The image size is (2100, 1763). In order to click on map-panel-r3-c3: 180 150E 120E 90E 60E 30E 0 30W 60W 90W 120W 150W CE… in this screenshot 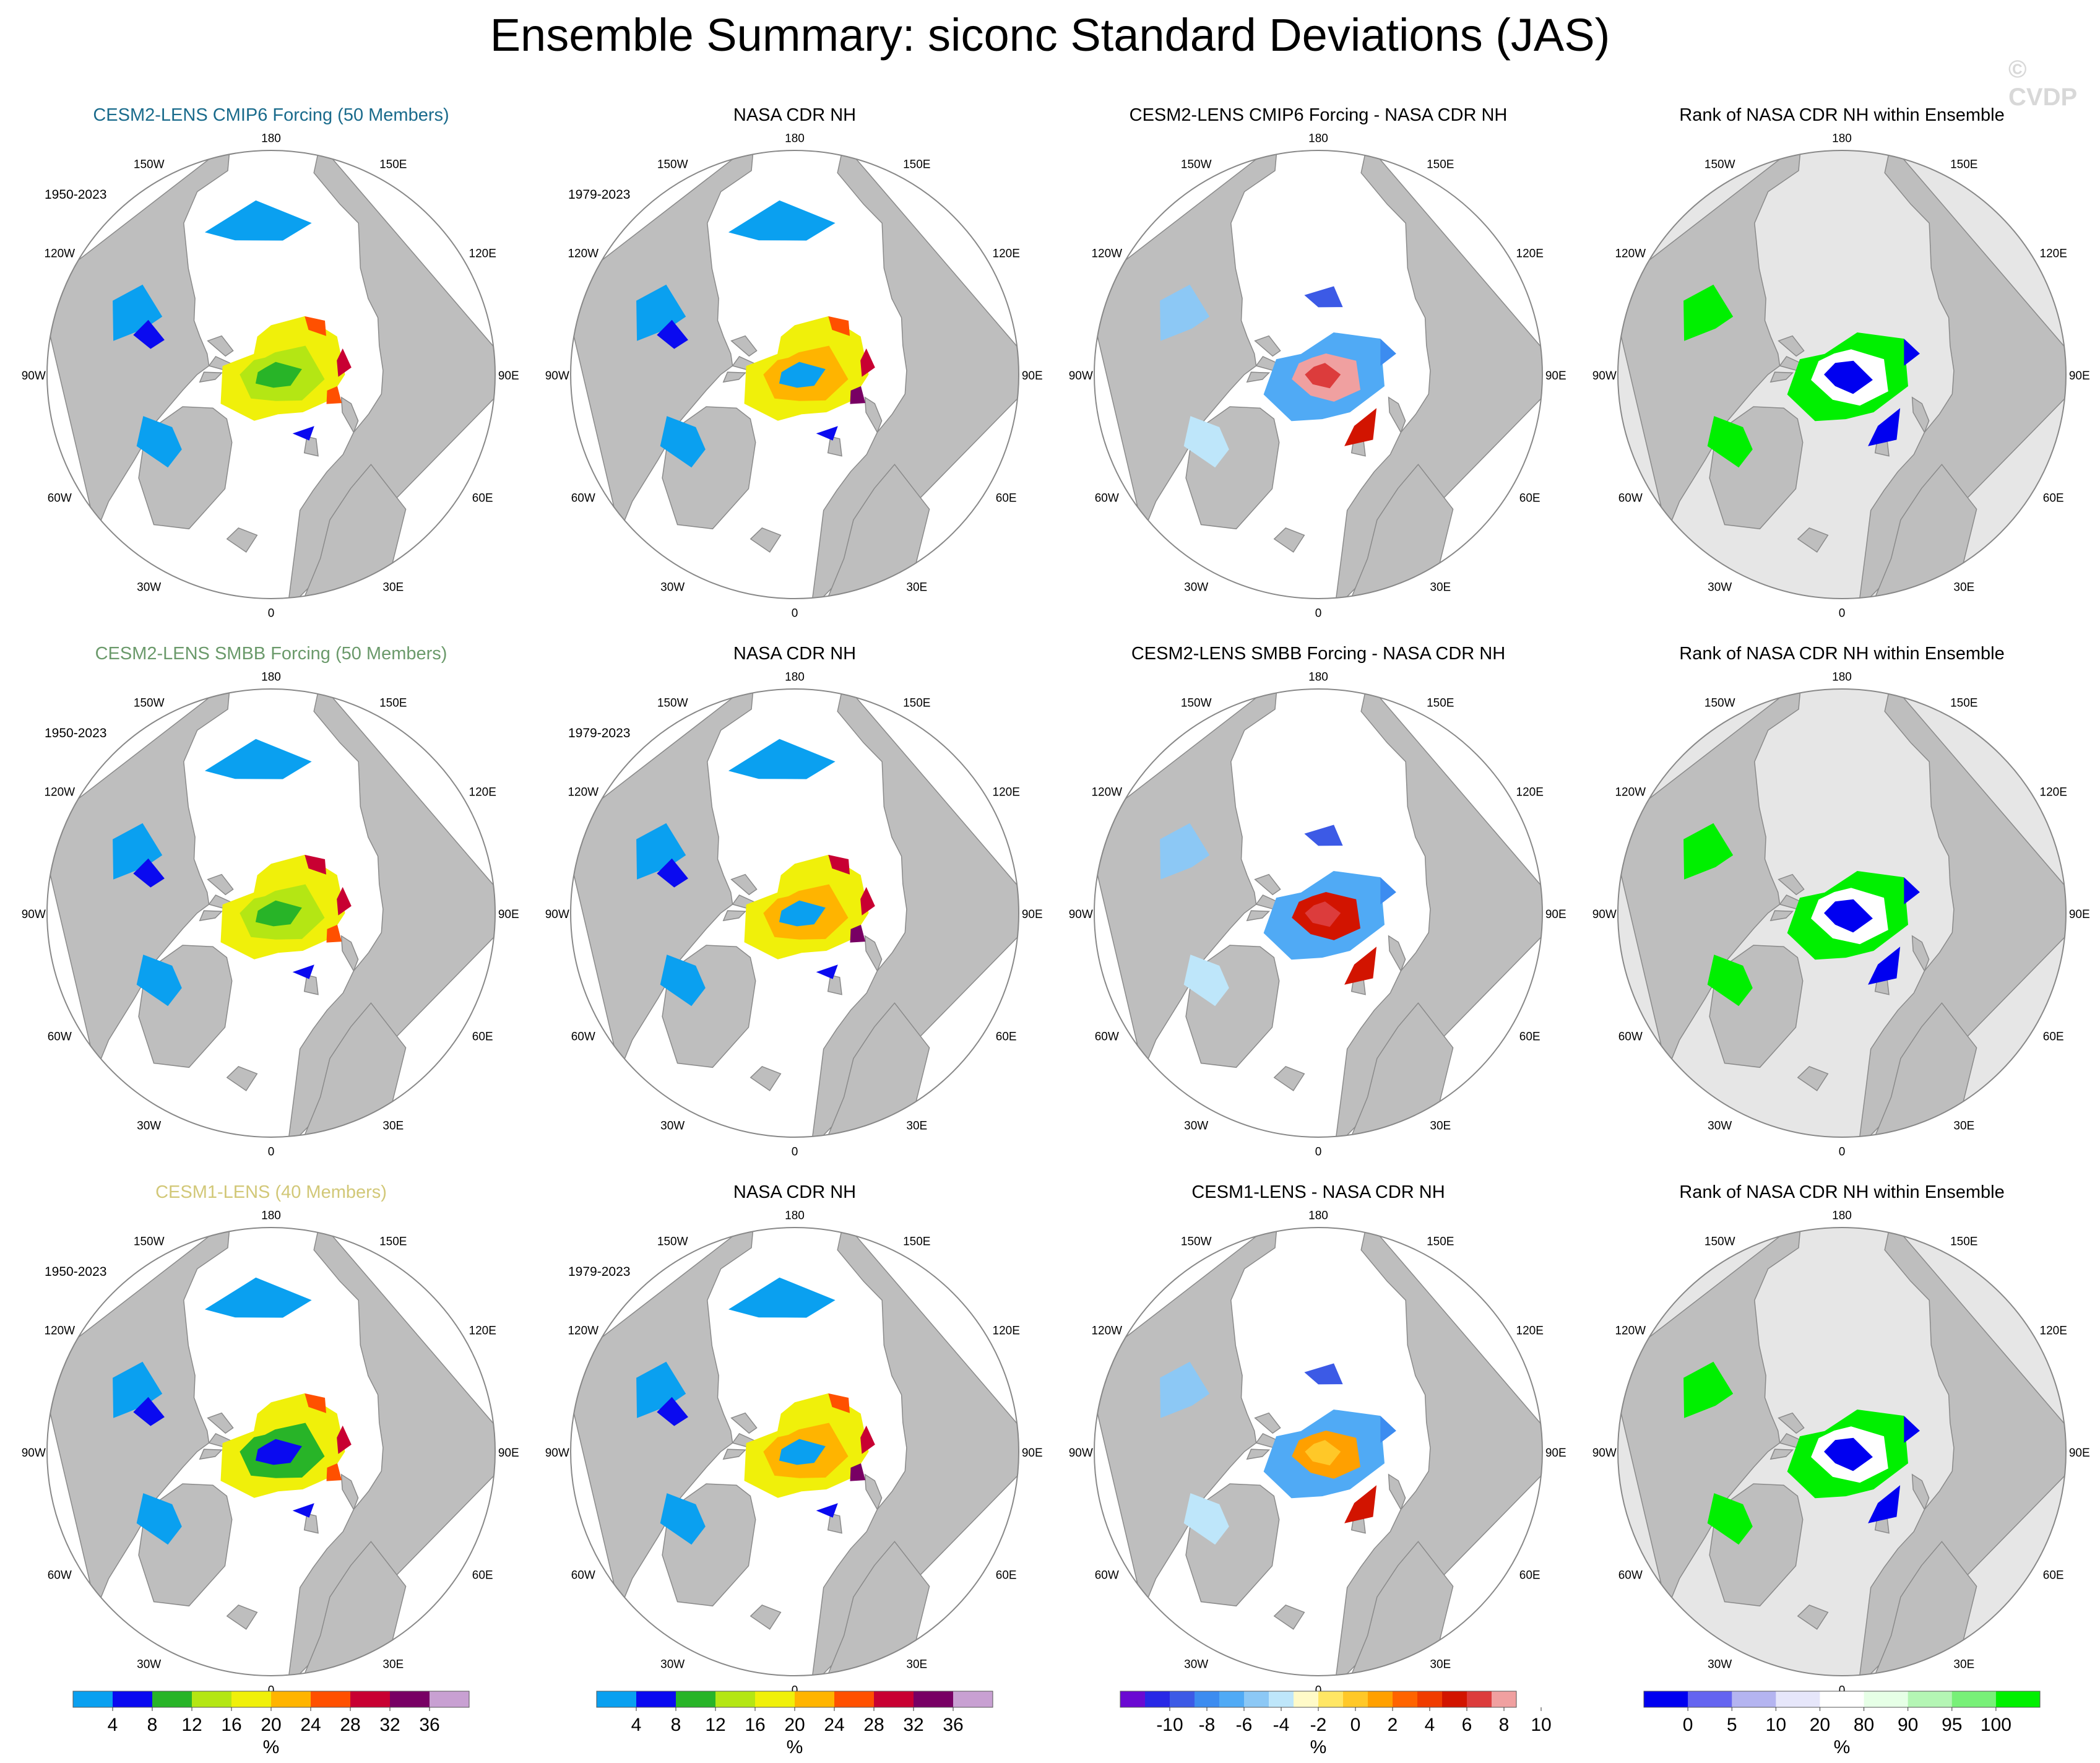, I will do `click(1317, 1439)`.